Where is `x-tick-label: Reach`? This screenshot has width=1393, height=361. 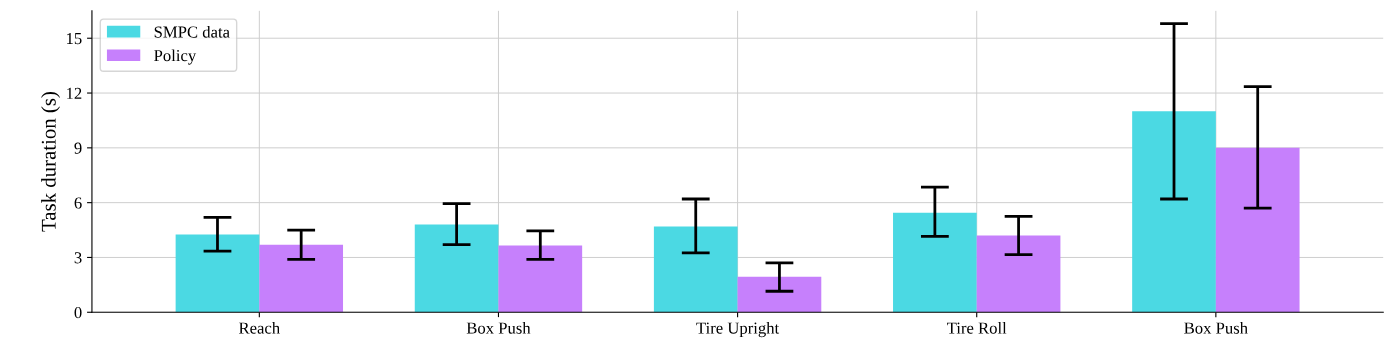 x-tick-label: Reach is located at coordinates (259, 327).